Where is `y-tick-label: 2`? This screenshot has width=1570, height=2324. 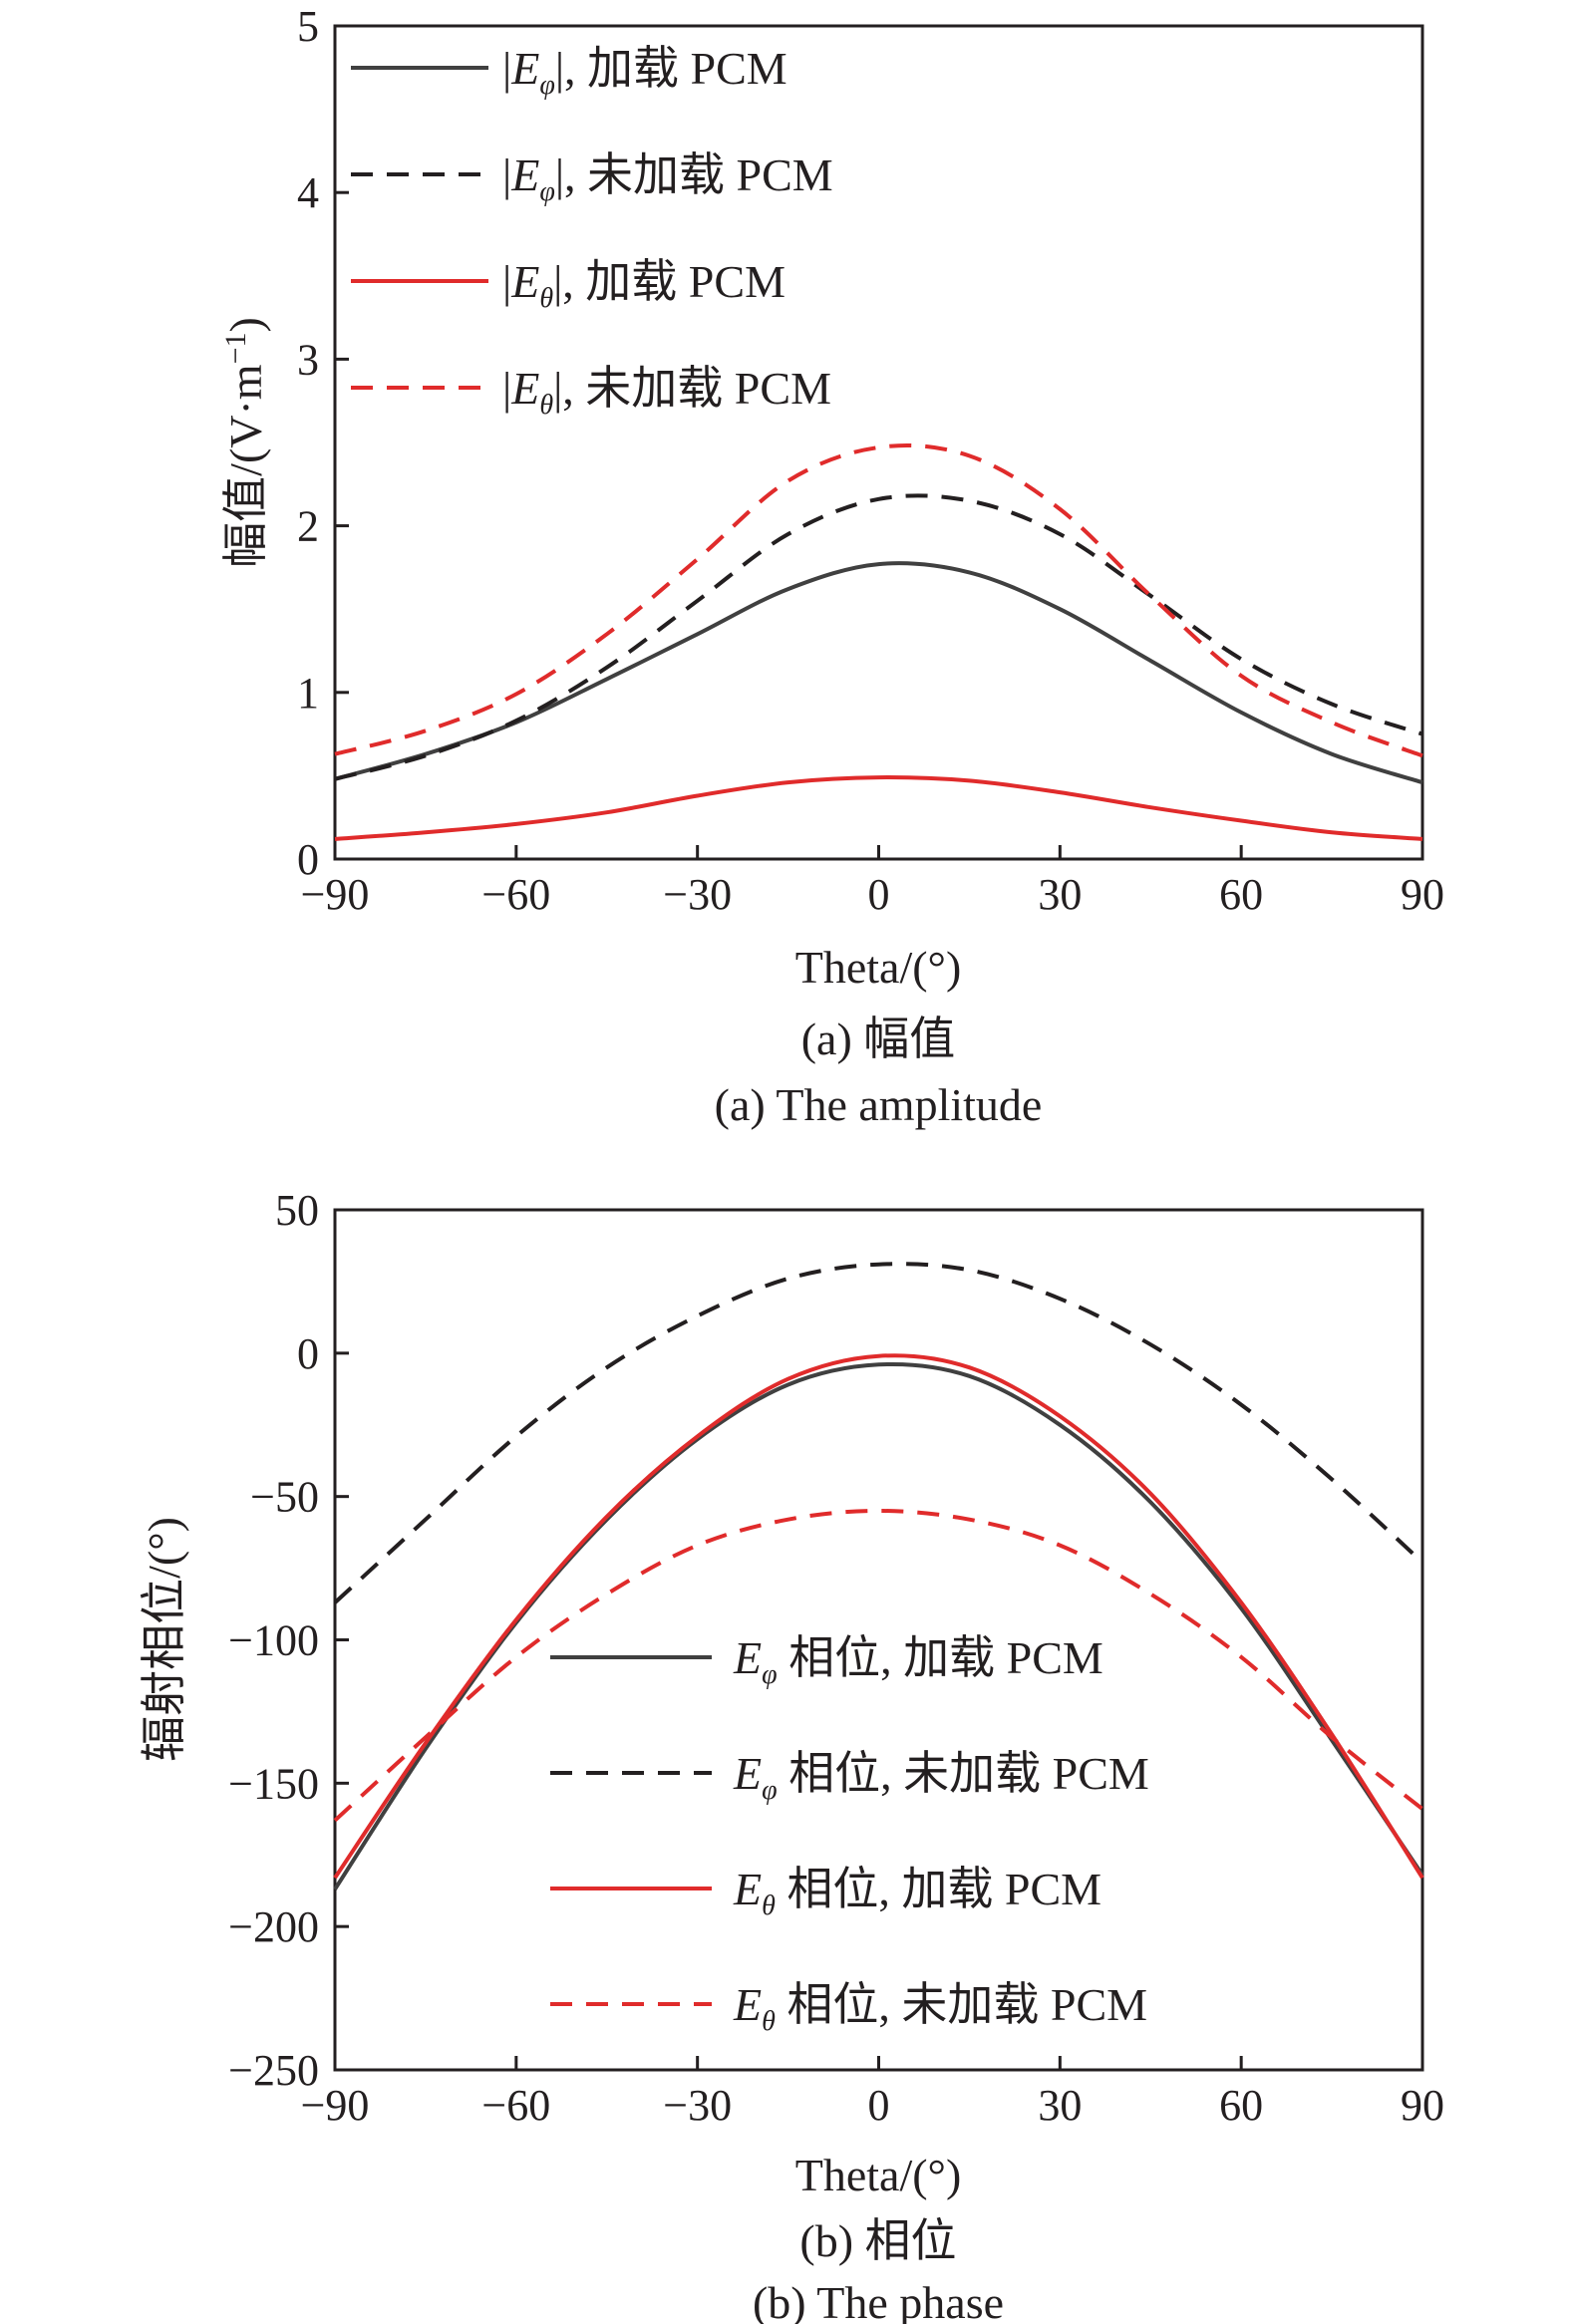 y-tick-label: 2 is located at coordinates (308, 526).